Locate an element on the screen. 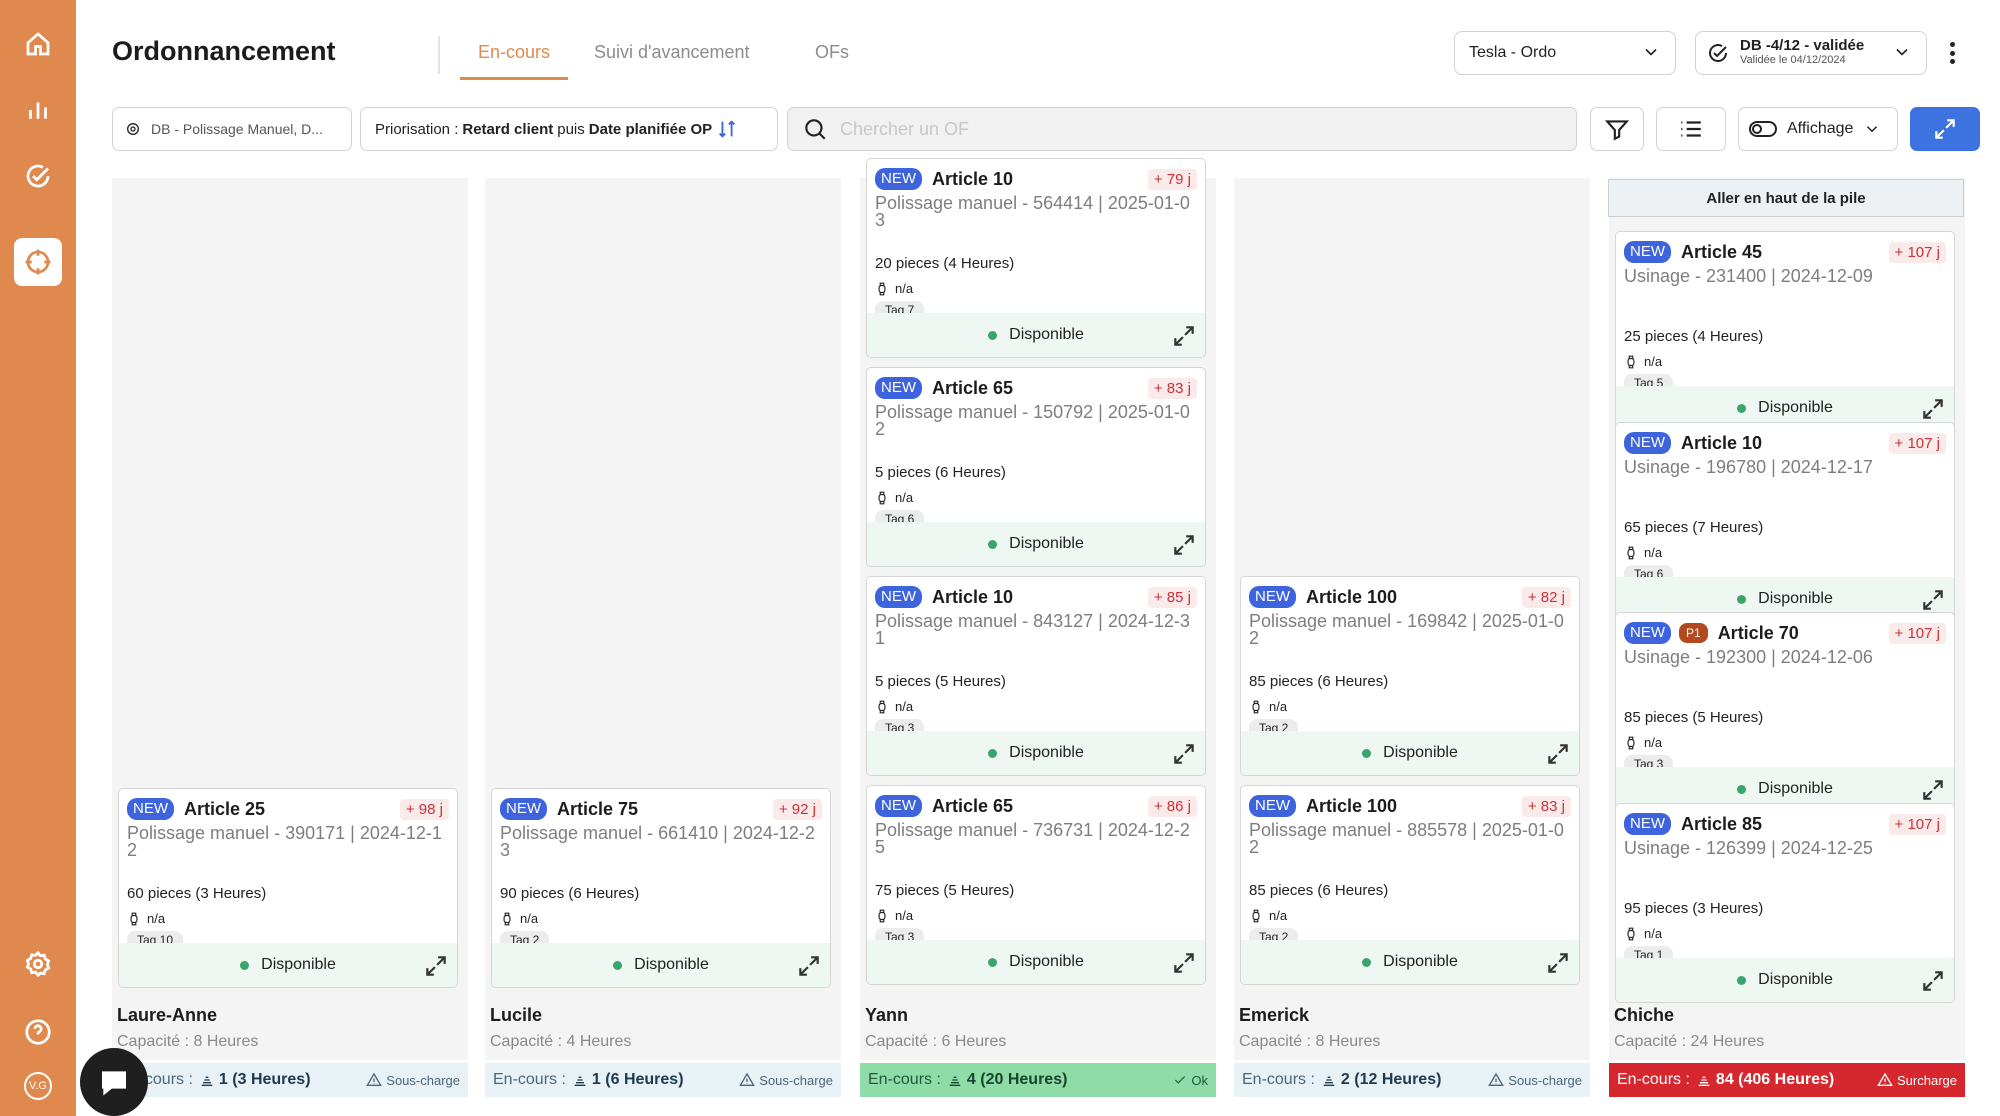  tab-en-cours: En-cours is located at coordinates (514, 61).